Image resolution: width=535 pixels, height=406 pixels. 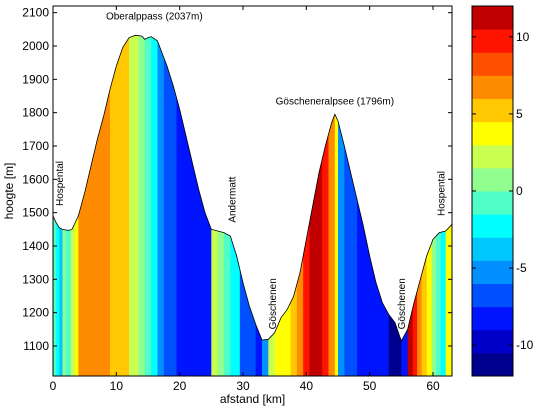 I want to click on colorbar: 10 5 0 -5 -10, so click(x=502, y=191).